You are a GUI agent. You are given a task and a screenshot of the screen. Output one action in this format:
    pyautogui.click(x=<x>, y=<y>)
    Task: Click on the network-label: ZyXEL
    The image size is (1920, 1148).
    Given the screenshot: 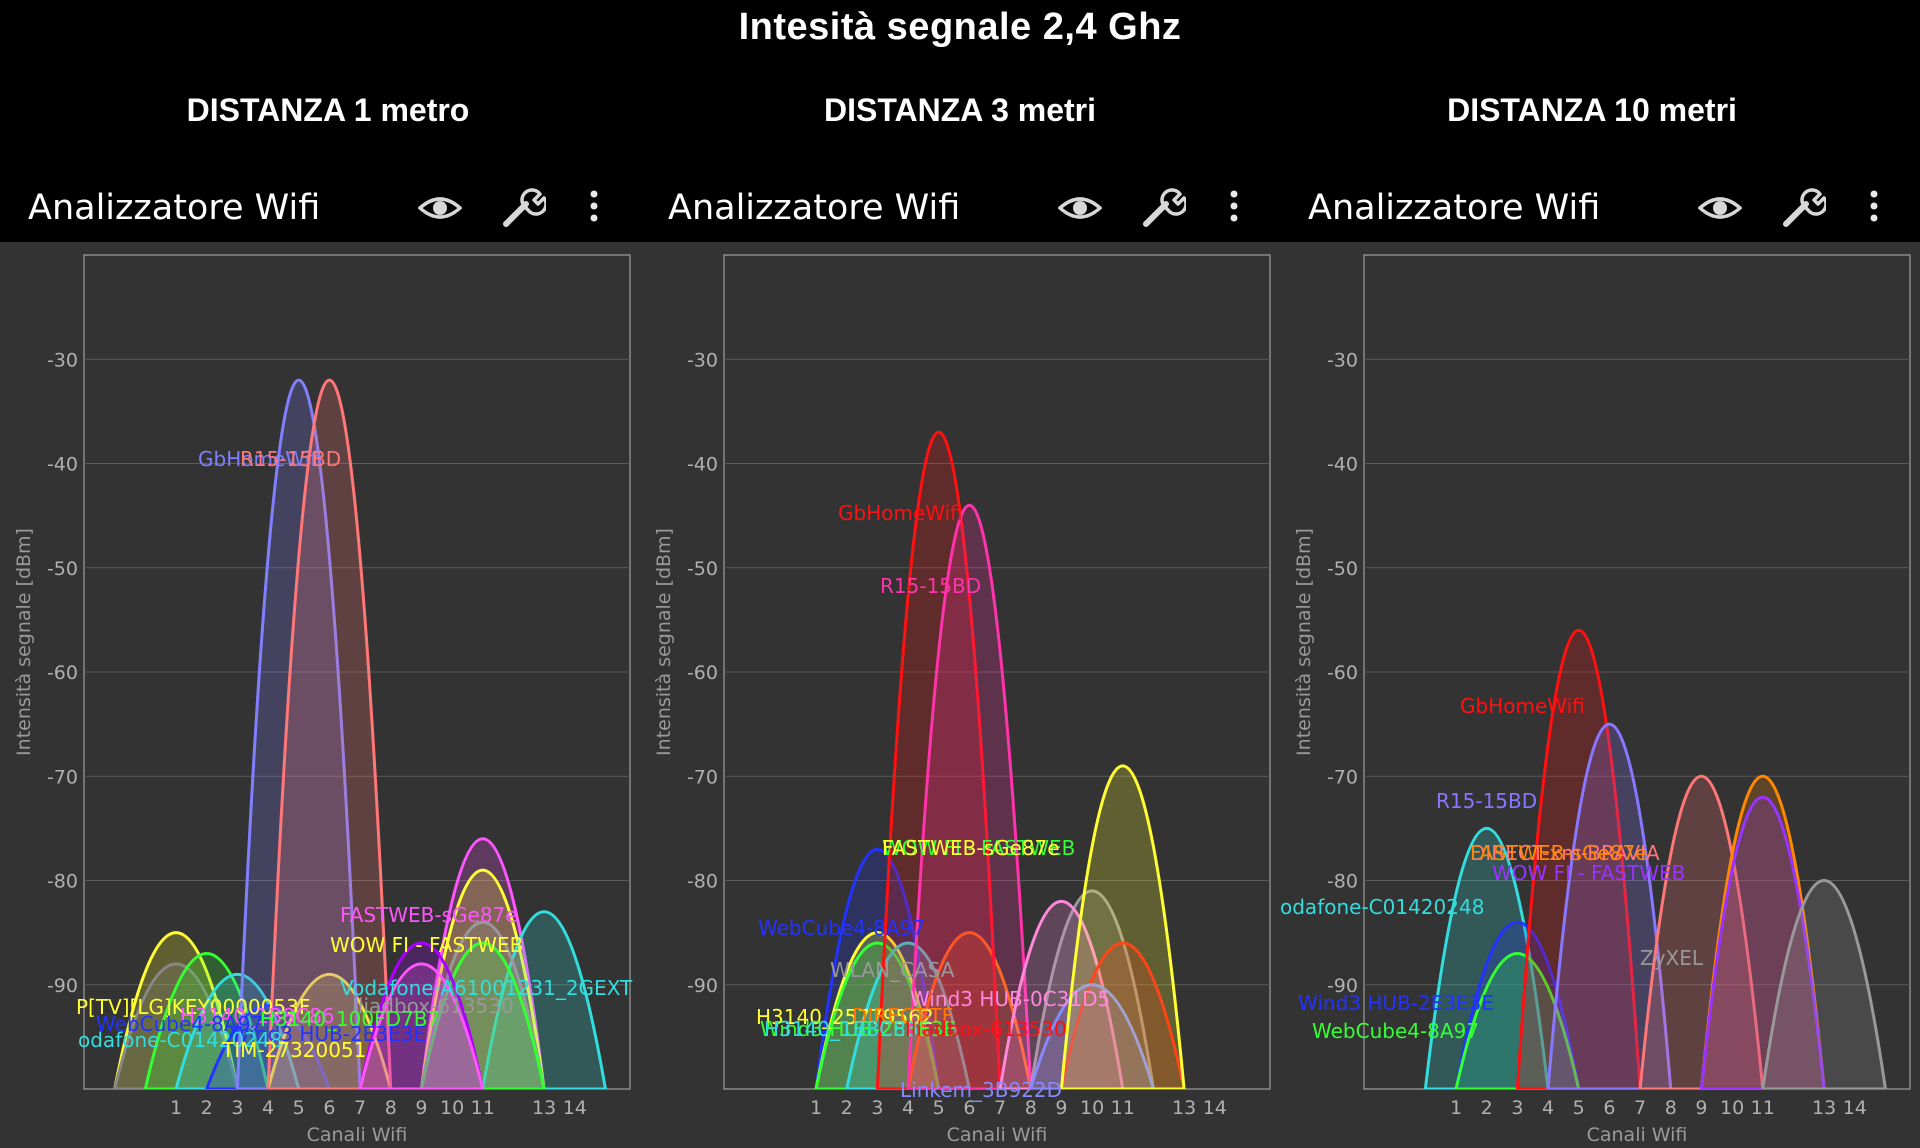 What is the action you would take?
    pyautogui.click(x=1672, y=958)
    